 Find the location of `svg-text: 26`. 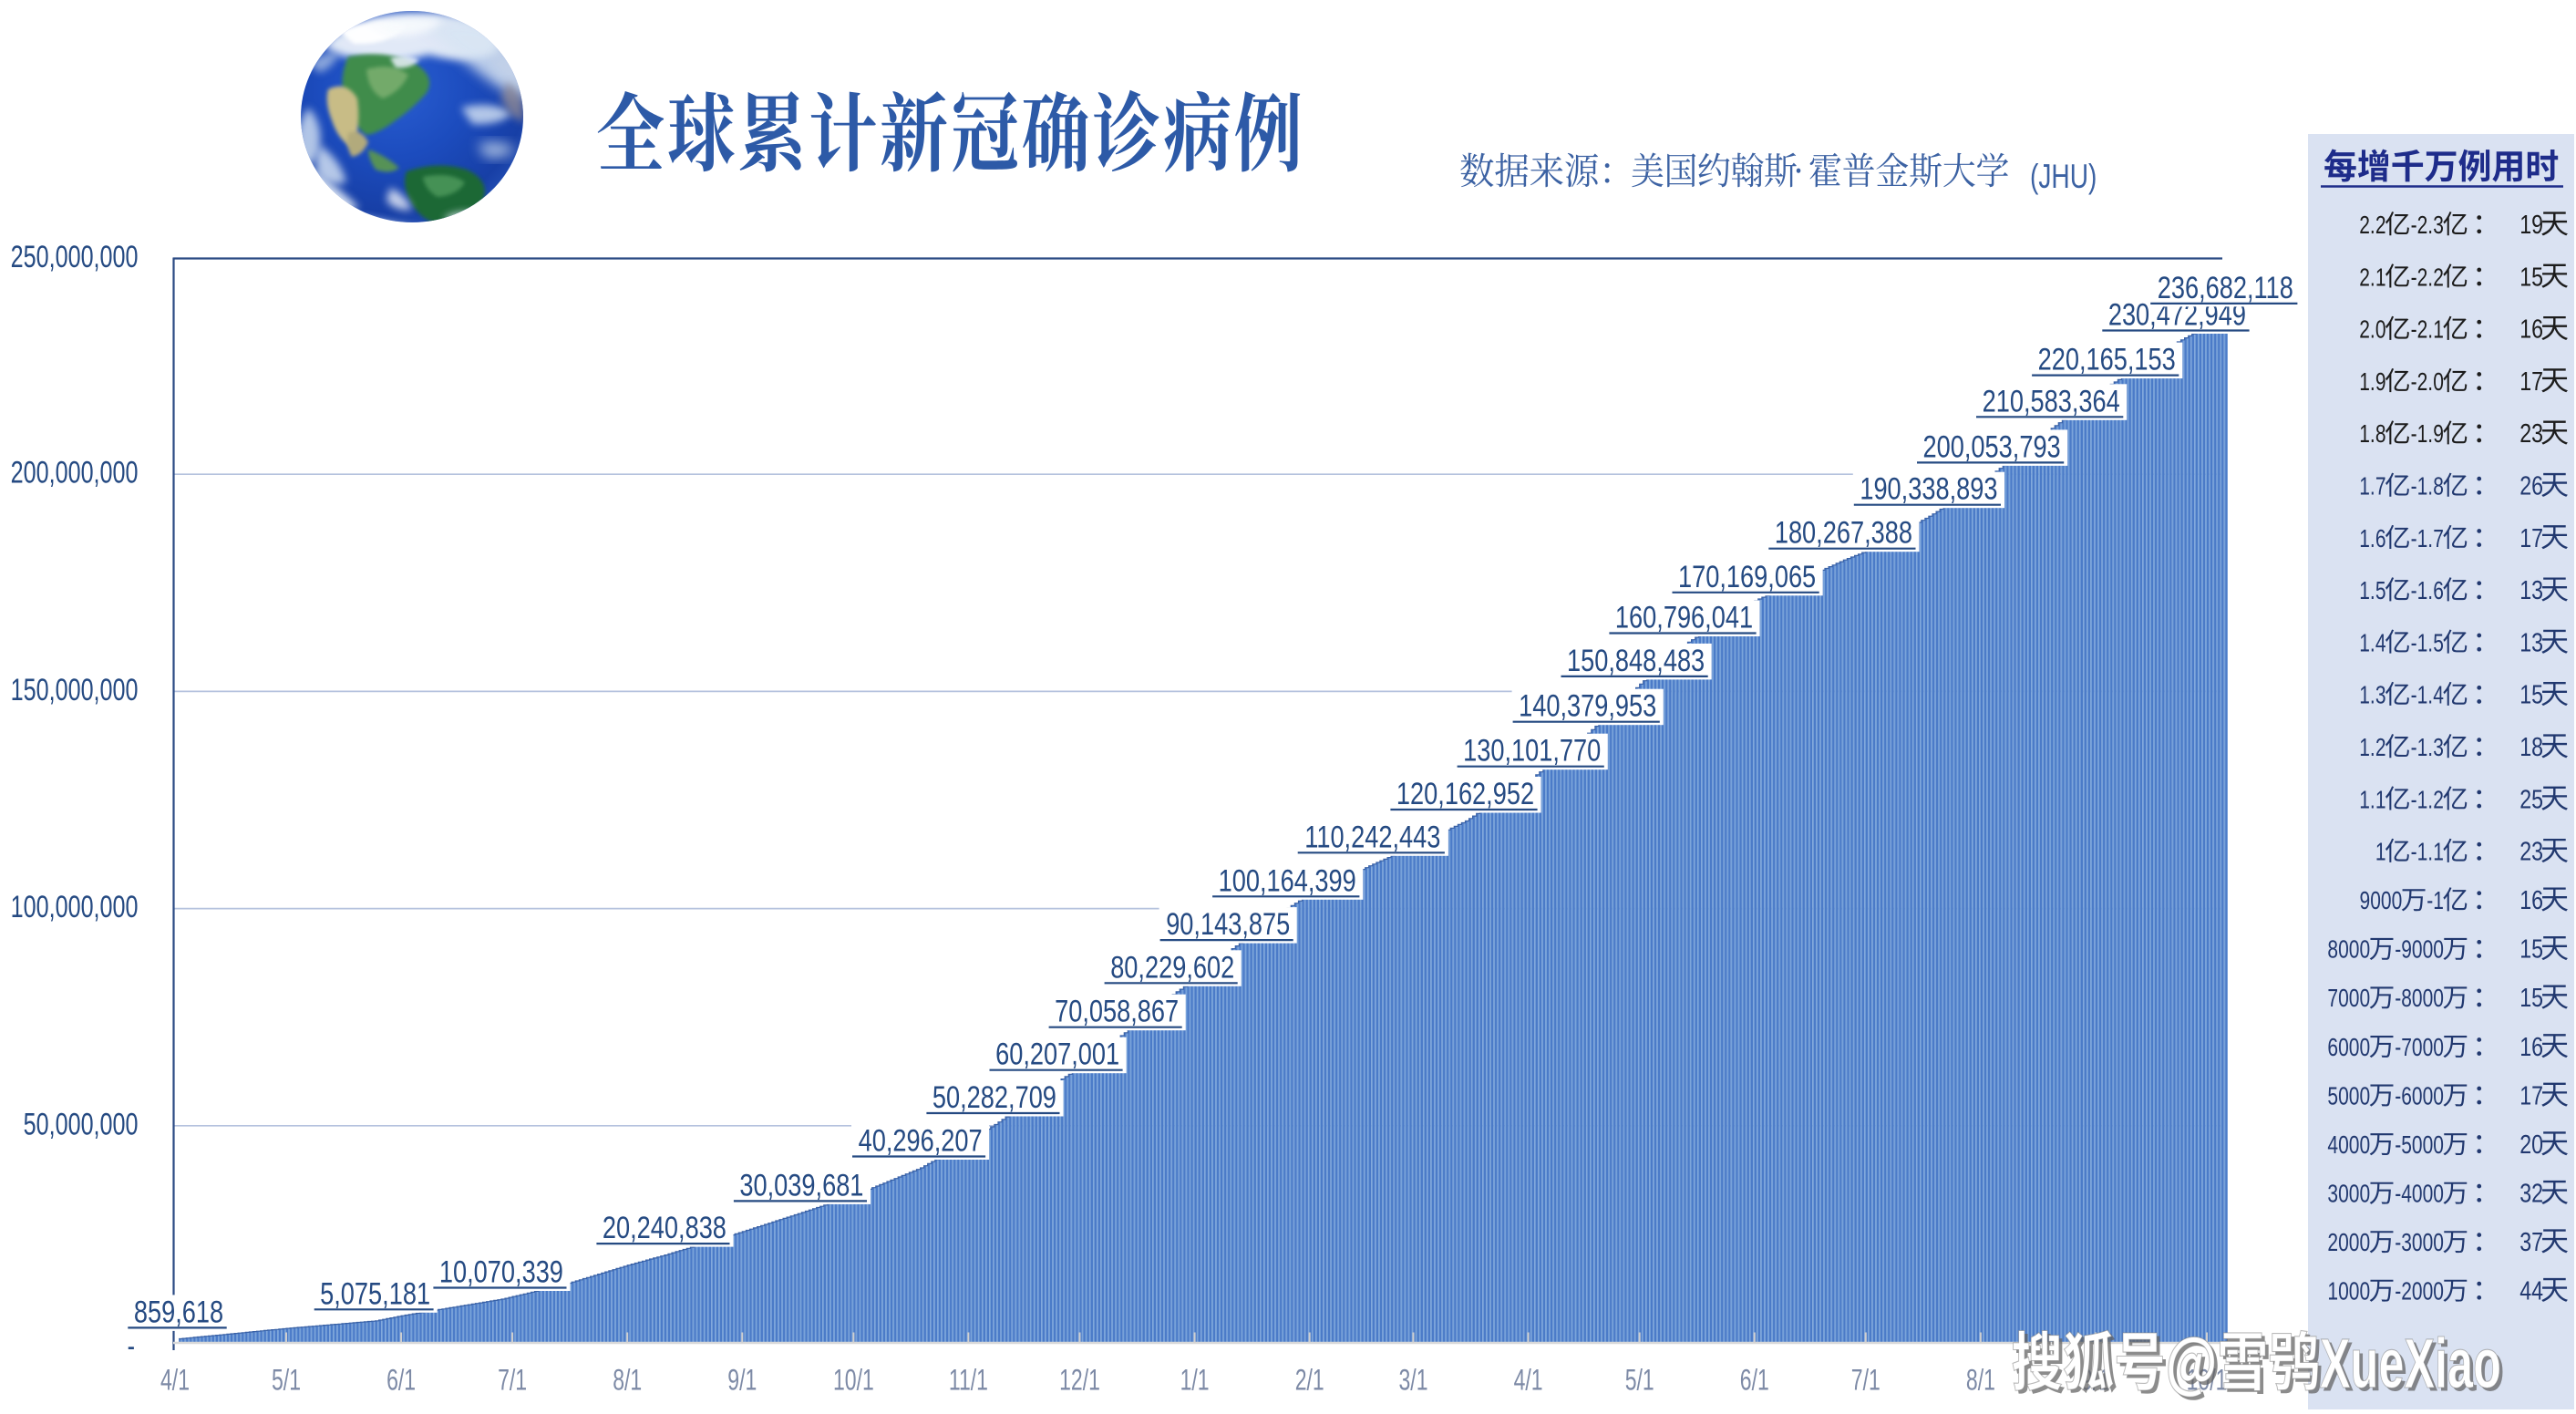

svg-text: 26 is located at coordinates (2531, 485).